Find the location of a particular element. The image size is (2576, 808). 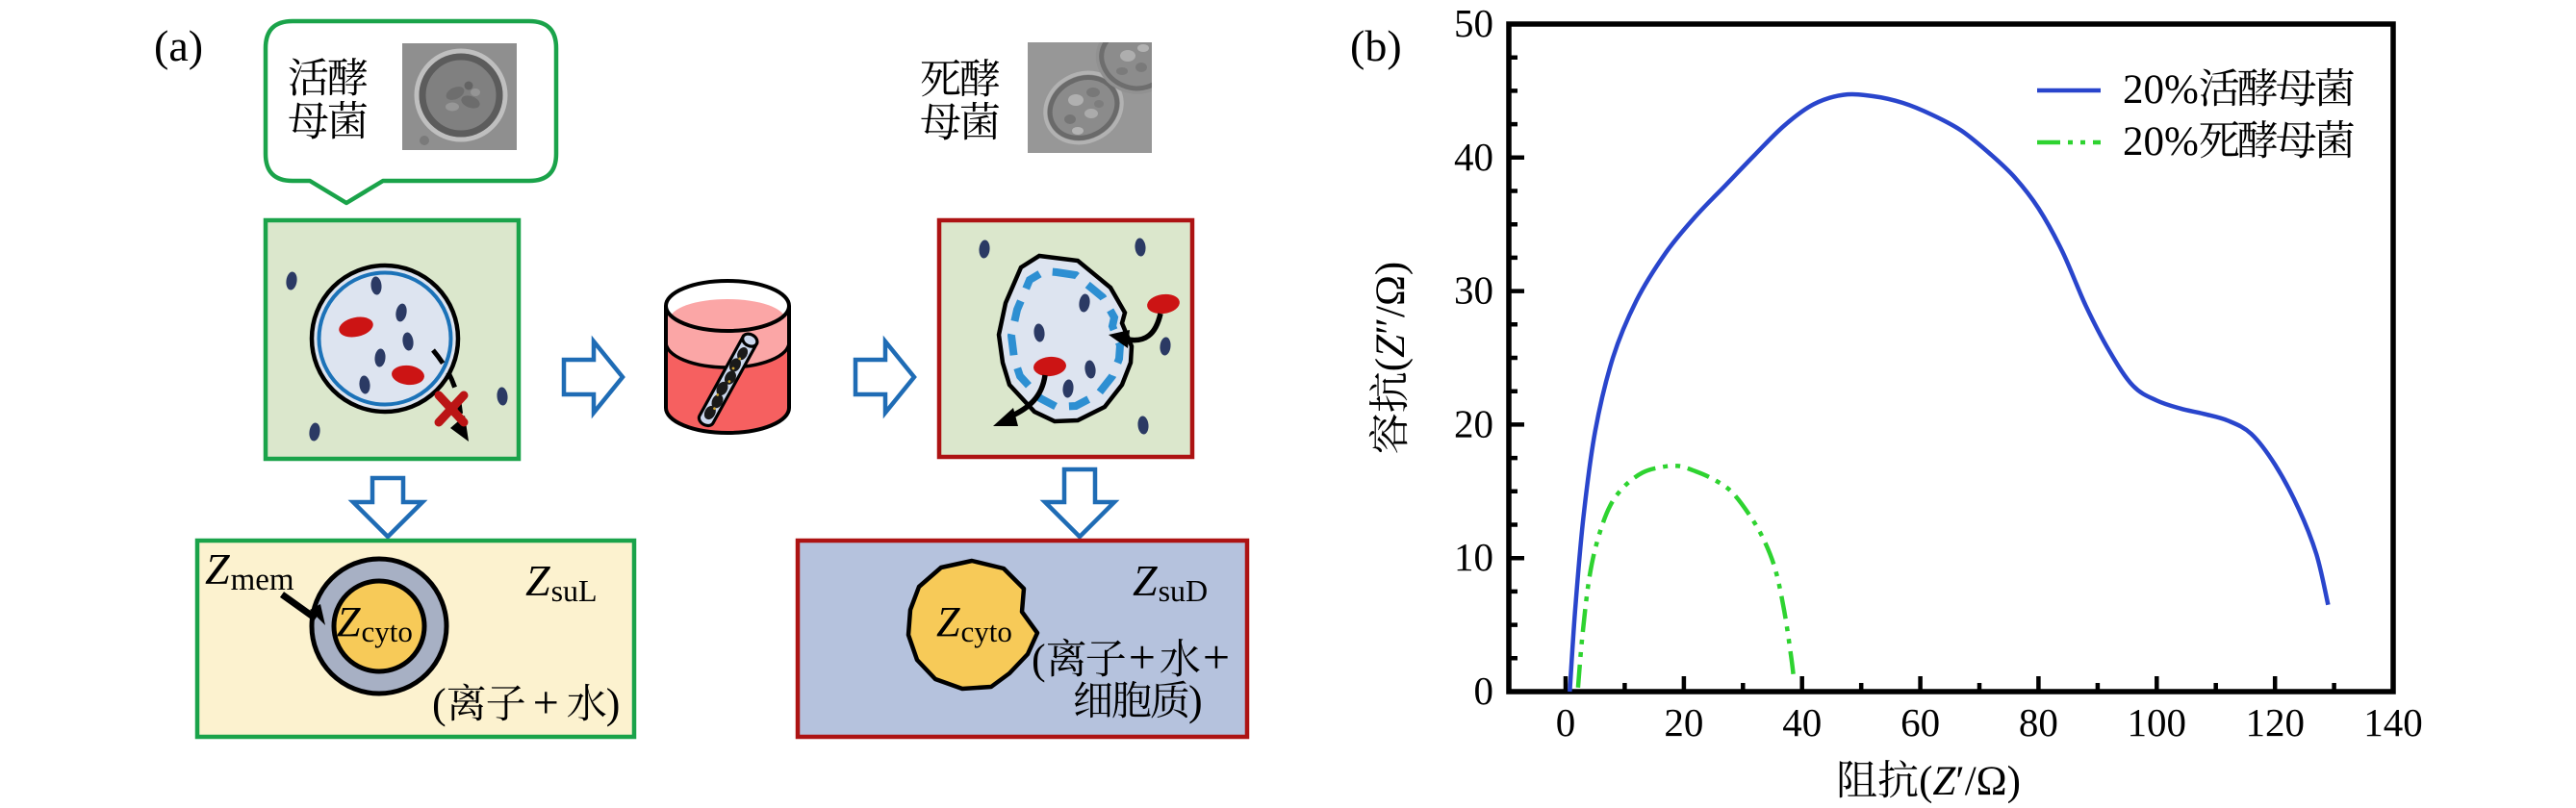

svg-text: suD is located at coordinates (1184, 590).